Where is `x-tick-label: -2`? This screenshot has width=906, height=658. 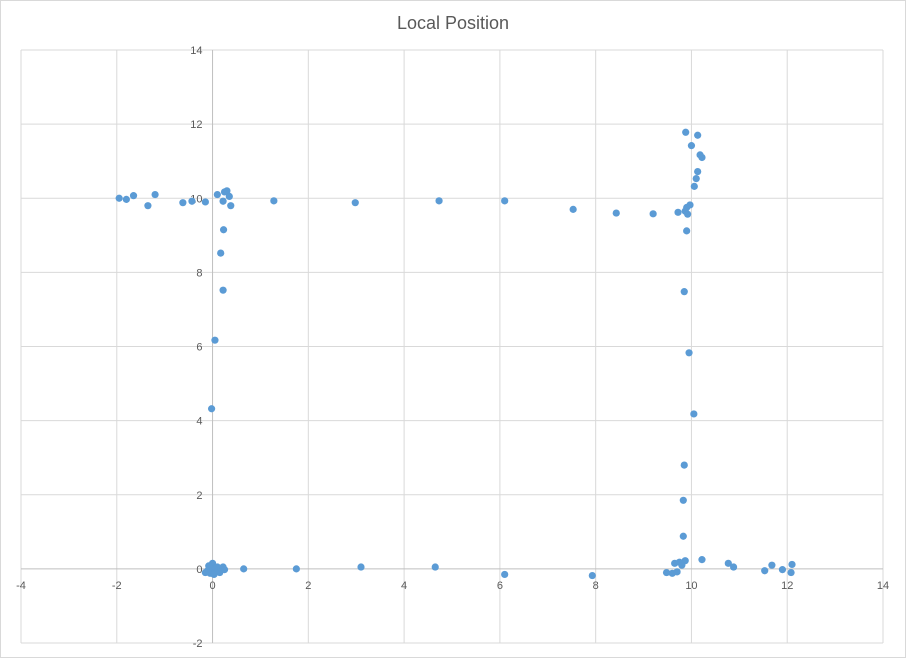
x-tick-label: -2 is located at coordinates (117, 586).